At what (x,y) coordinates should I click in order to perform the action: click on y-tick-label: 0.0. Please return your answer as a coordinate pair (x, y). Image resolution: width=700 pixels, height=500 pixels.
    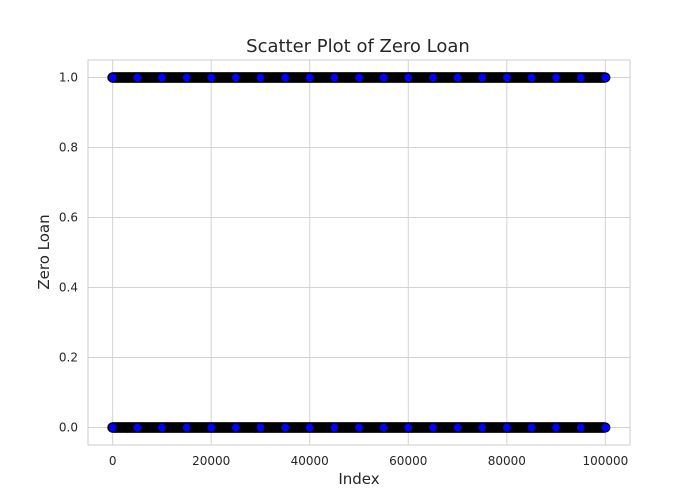
    Looking at the image, I should click on (68, 428).